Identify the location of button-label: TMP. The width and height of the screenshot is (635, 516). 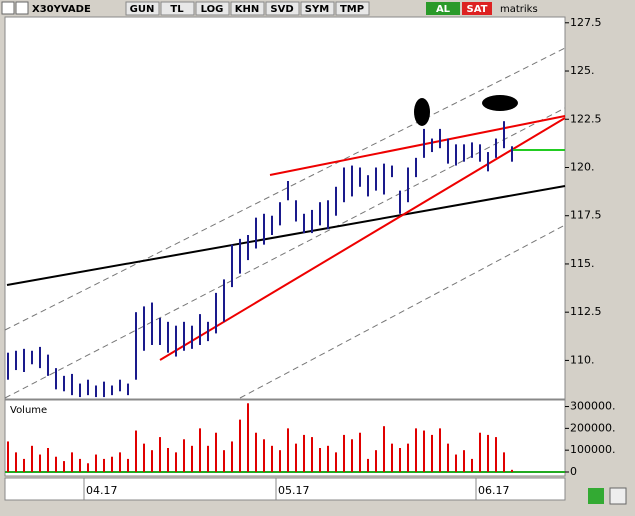
(352, 9).